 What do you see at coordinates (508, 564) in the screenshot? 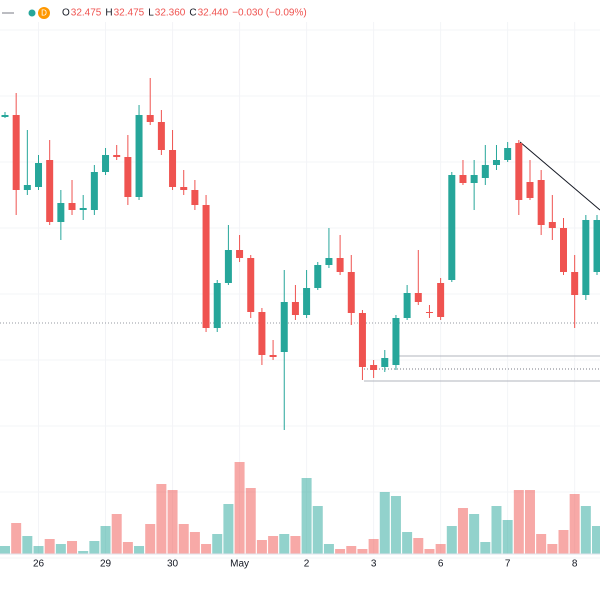
I see `x-tick-label: 7` at bounding box center [508, 564].